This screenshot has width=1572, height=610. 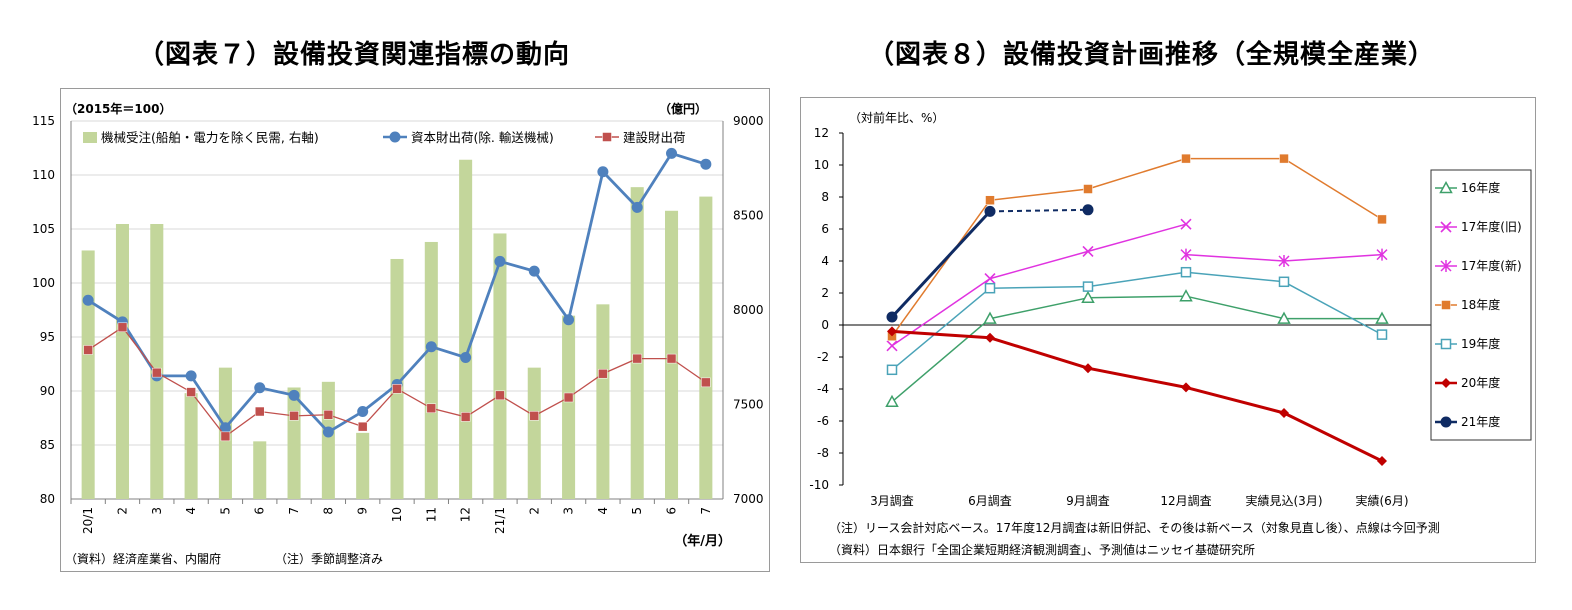 What do you see at coordinates (1480, 382) in the screenshot?
I see `legend-label: 20年度` at bounding box center [1480, 382].